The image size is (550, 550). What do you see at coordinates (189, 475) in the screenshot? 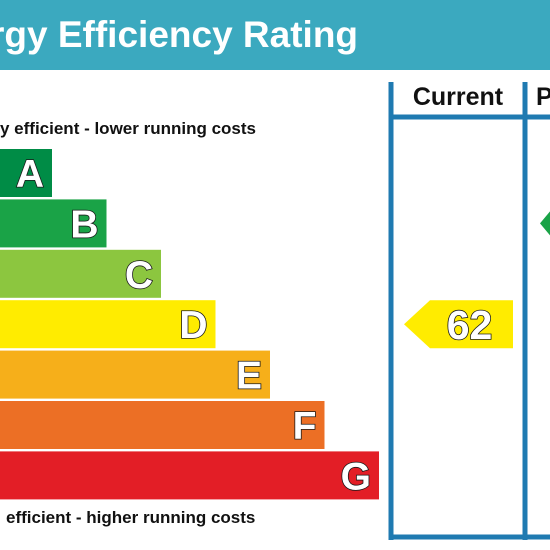
I see `band-g-bar` at bounding box center [189, 475].